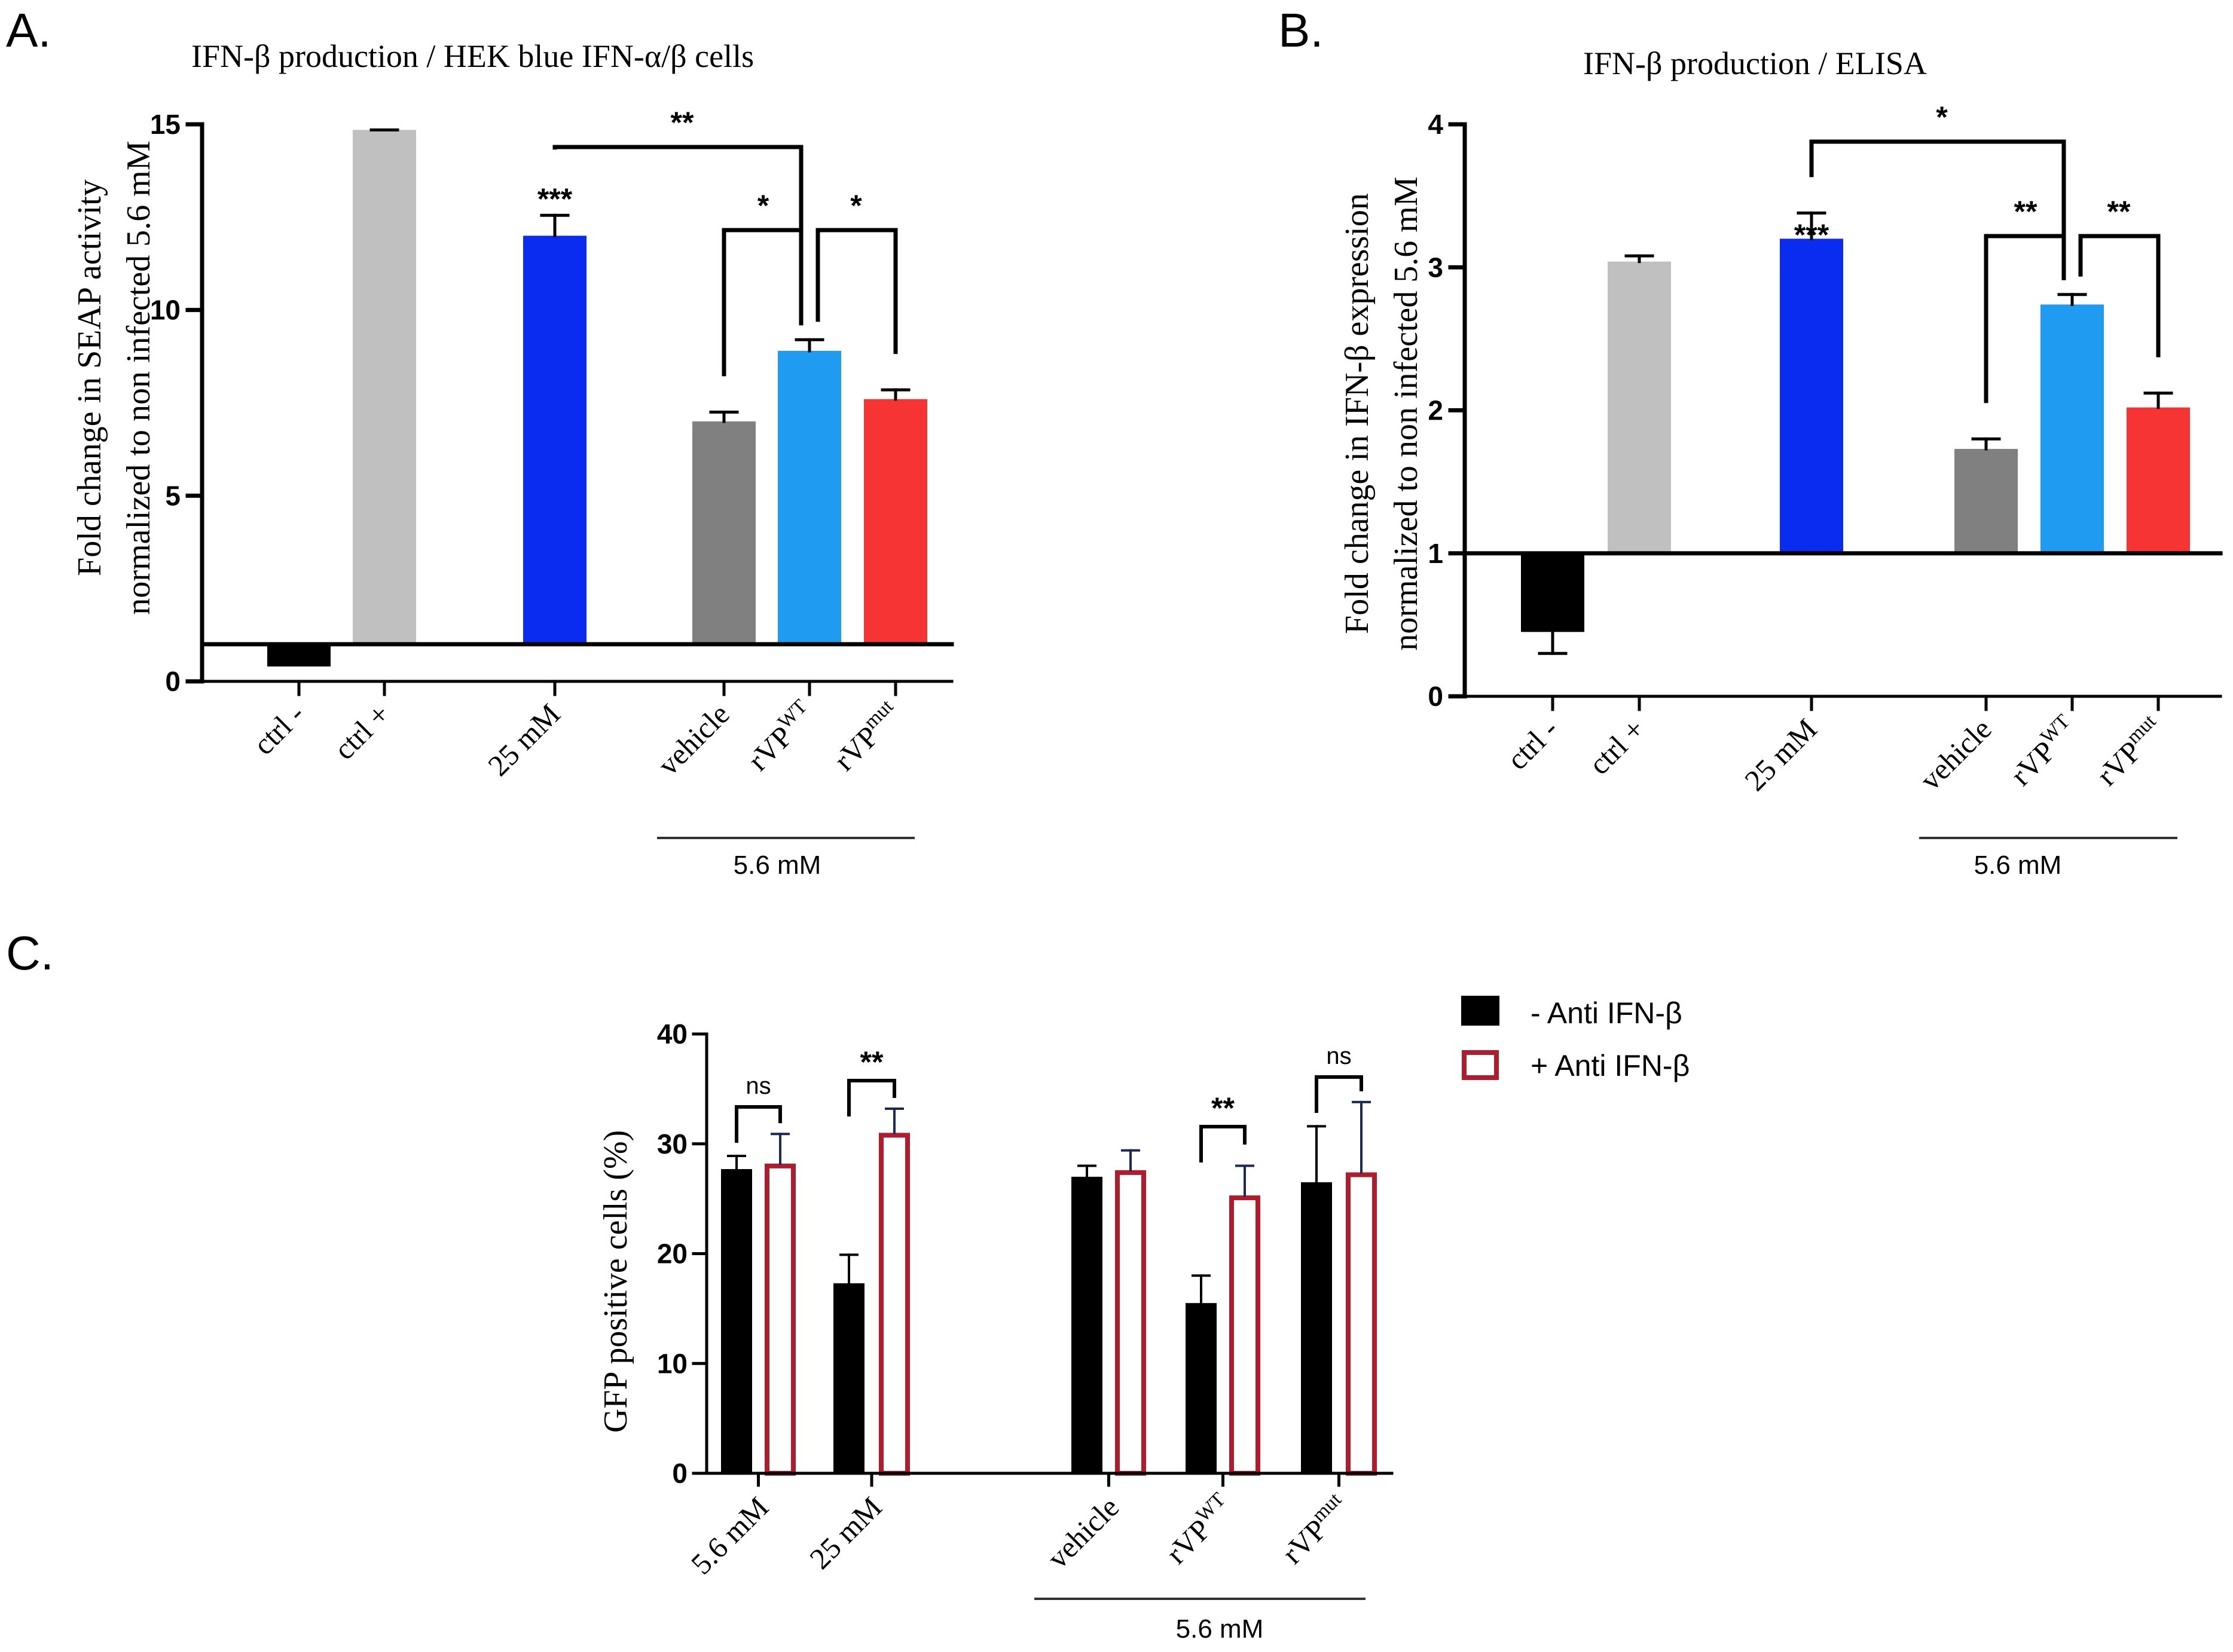  Describe the element at coordinates (173, 495) in the screenshot. I see `ytick-label-panelA-1: 5` at that location.